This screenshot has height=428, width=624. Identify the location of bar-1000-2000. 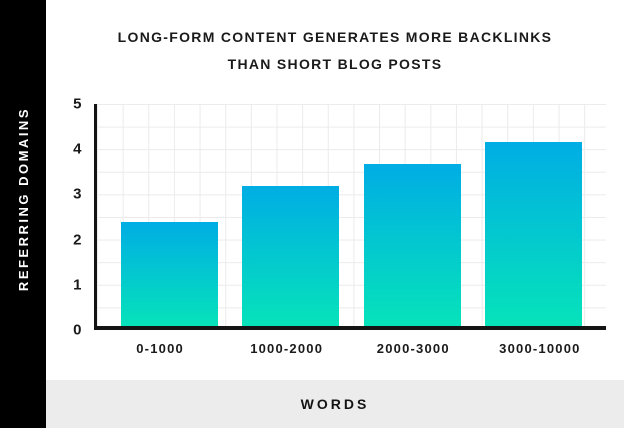
(291, 256).